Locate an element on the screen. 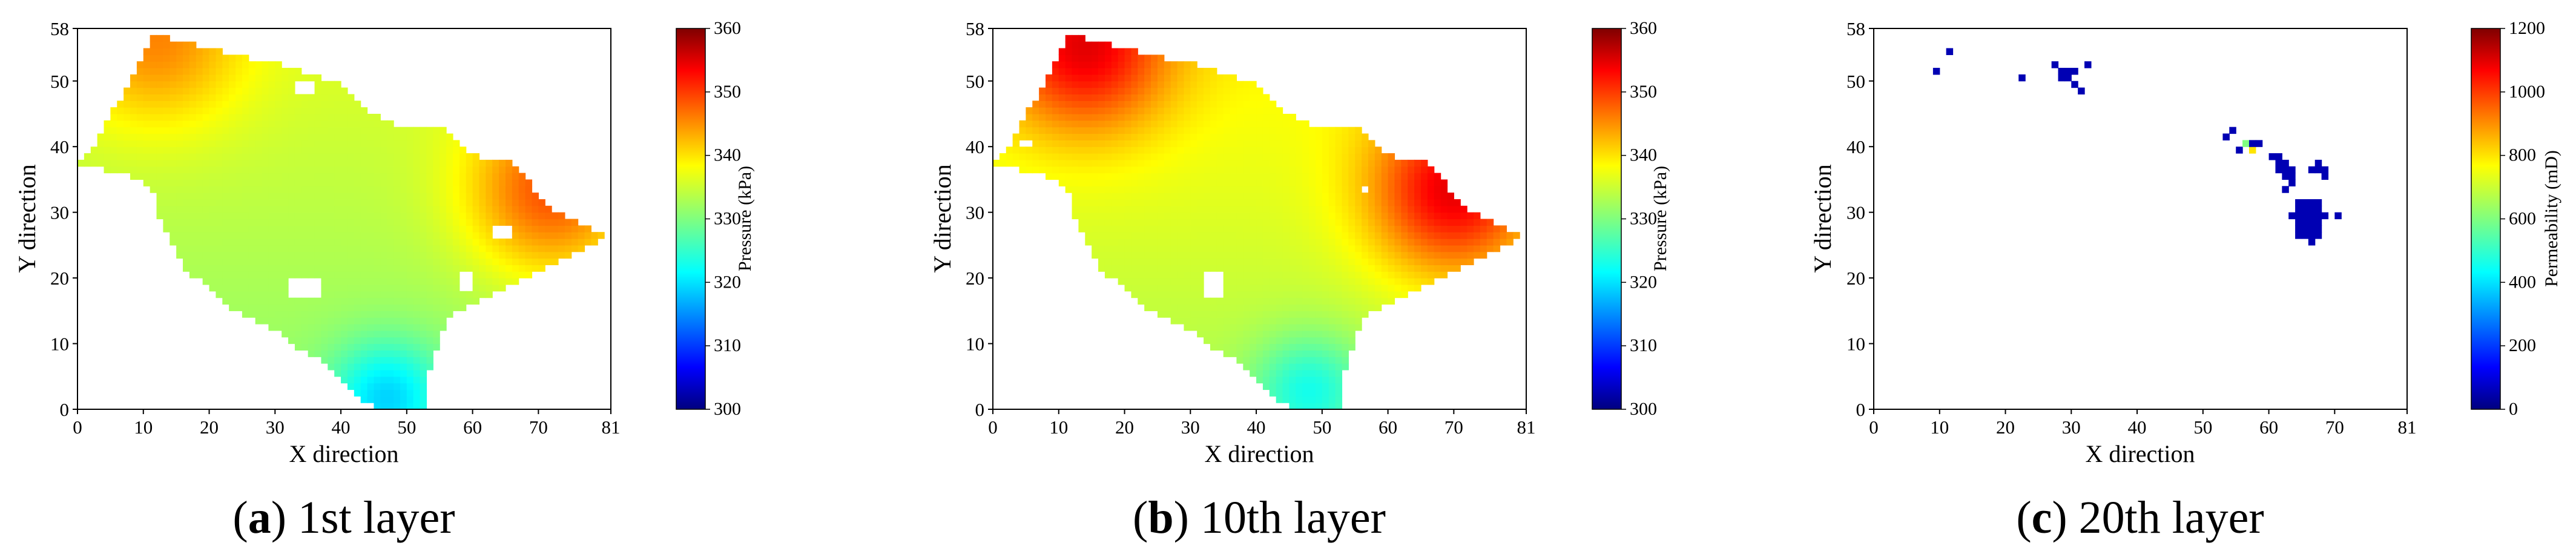 The height and width of the screenshot is (557, 2576). x-tick-label: 30 is located at coordinates (1190, 427).